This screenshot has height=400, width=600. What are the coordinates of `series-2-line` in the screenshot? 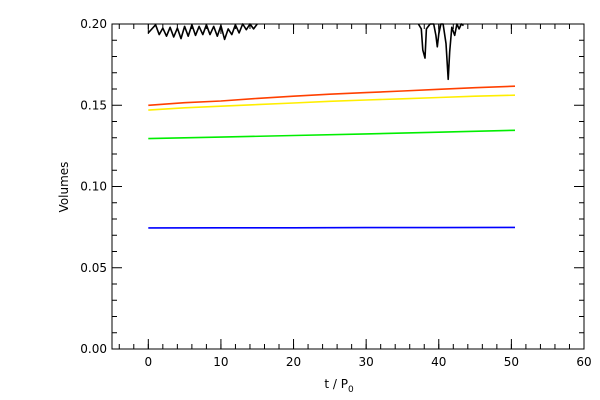 It's located at (332, 134).